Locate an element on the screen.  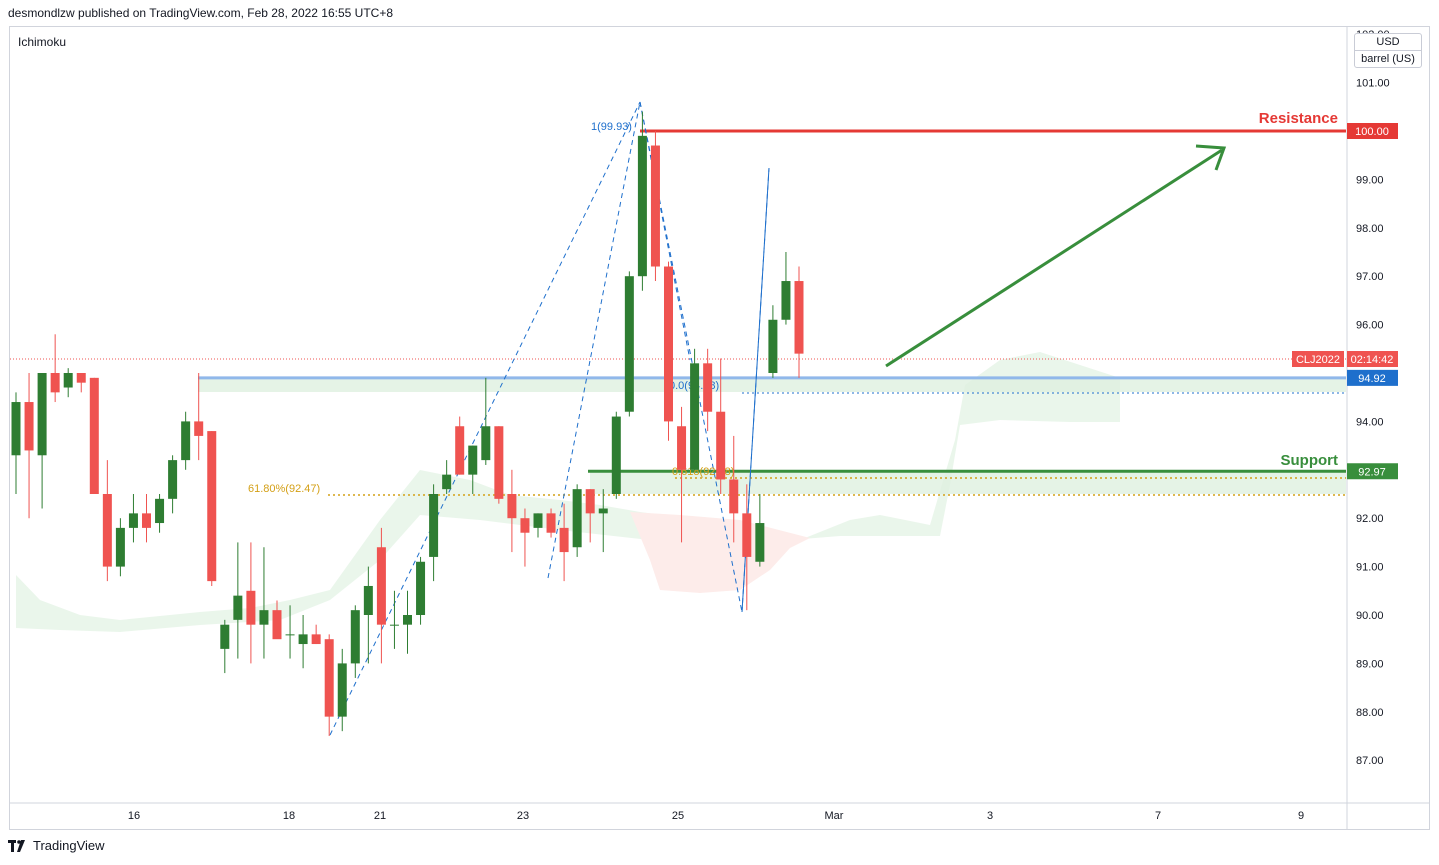
support-price-tag: 92.97 is located at coordinates (1372, 471).